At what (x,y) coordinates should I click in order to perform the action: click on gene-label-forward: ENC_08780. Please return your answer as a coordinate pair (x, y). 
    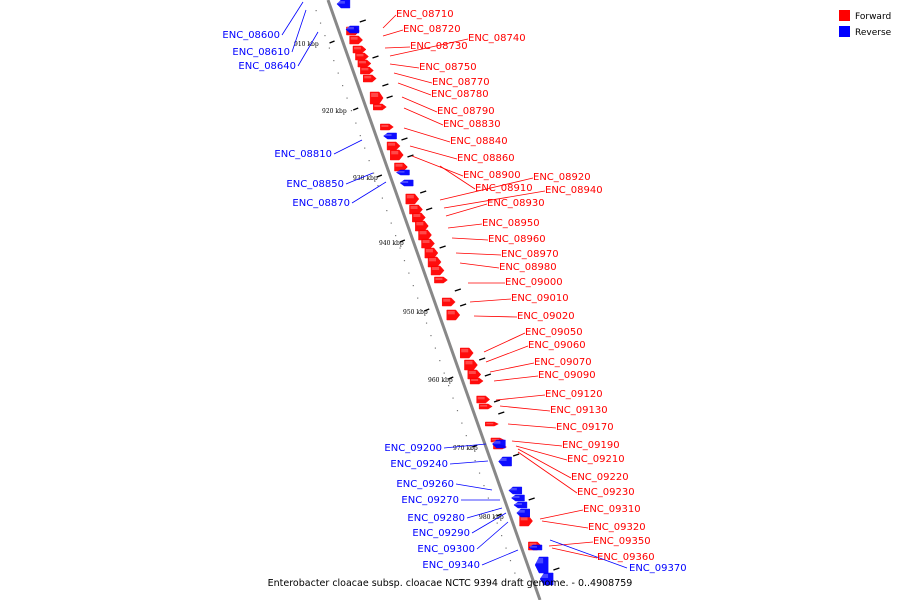
    Looking at the image, I should click on (460, 94).